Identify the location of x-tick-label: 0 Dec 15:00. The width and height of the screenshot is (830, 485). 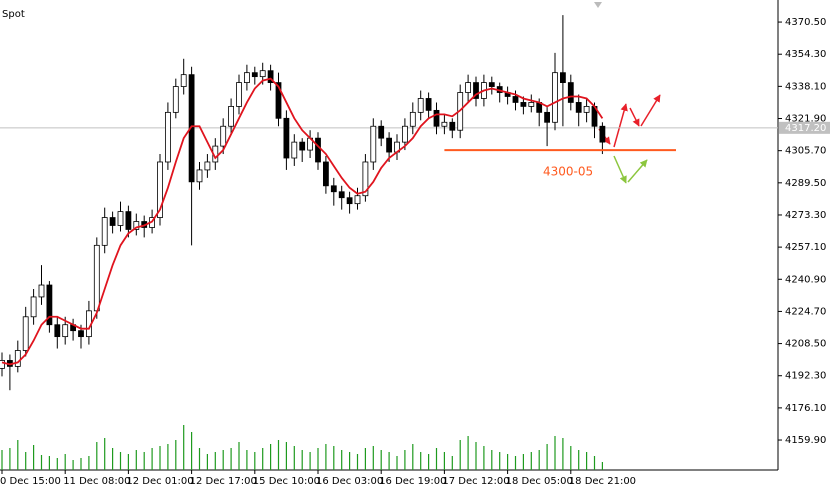
(30, 480).